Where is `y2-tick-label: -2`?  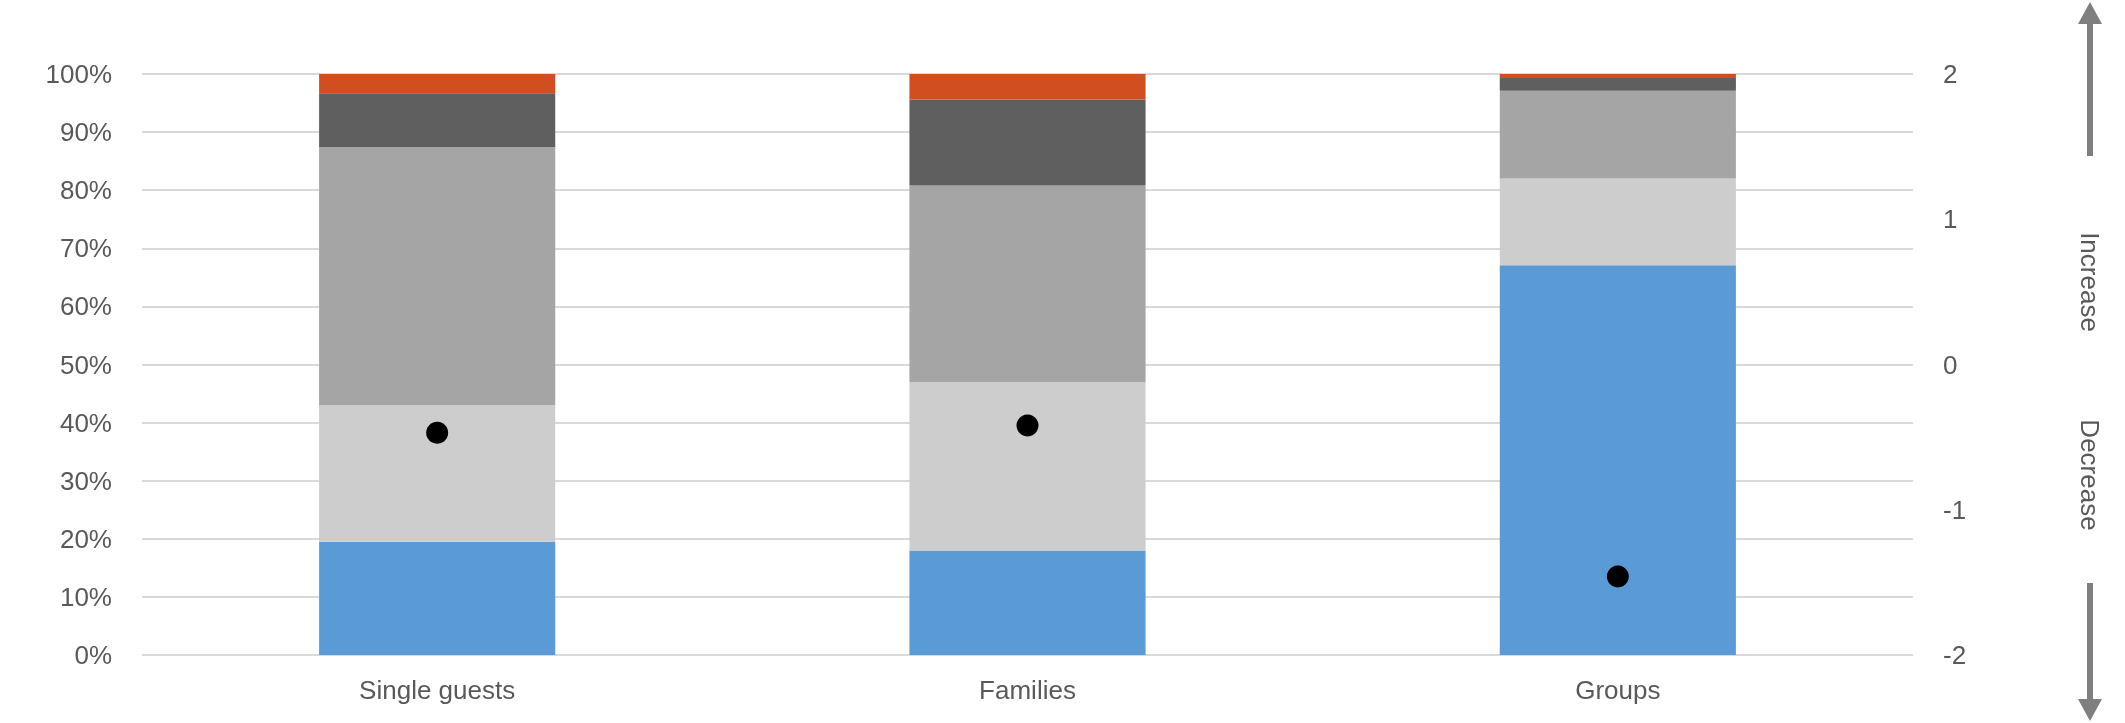
y2-tick-label: -2 is located at coordinates (1955, 655).